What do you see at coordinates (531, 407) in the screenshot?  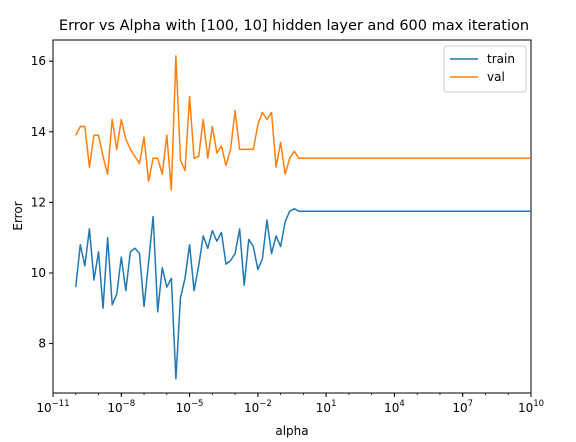 I see `x-tick-label: 10¹⁰` at bounding box center [531, 407].